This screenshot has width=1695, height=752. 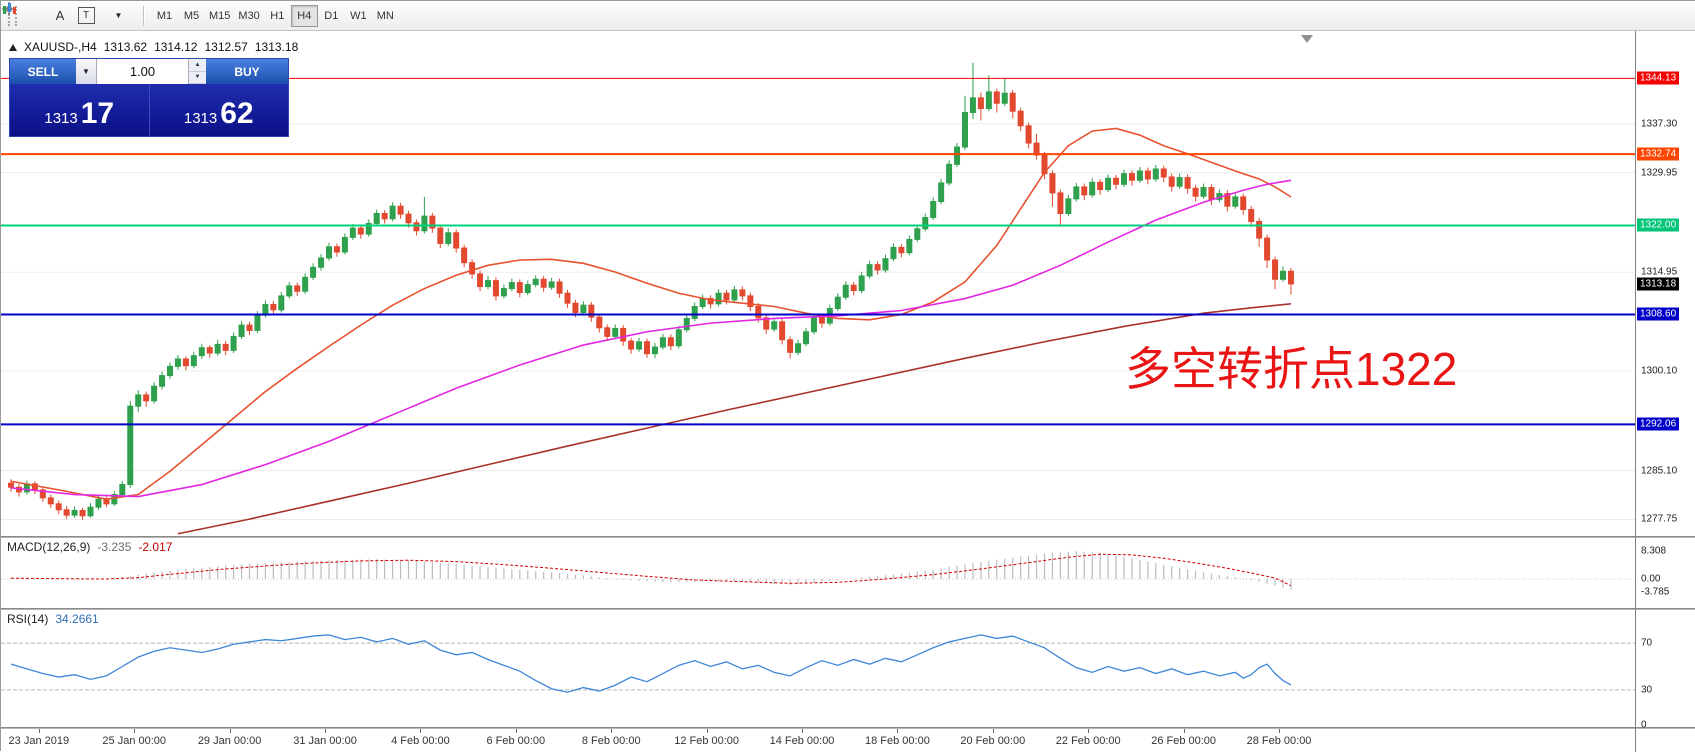 I want to click on sell-button: SELL, so click(x=43, y=71).